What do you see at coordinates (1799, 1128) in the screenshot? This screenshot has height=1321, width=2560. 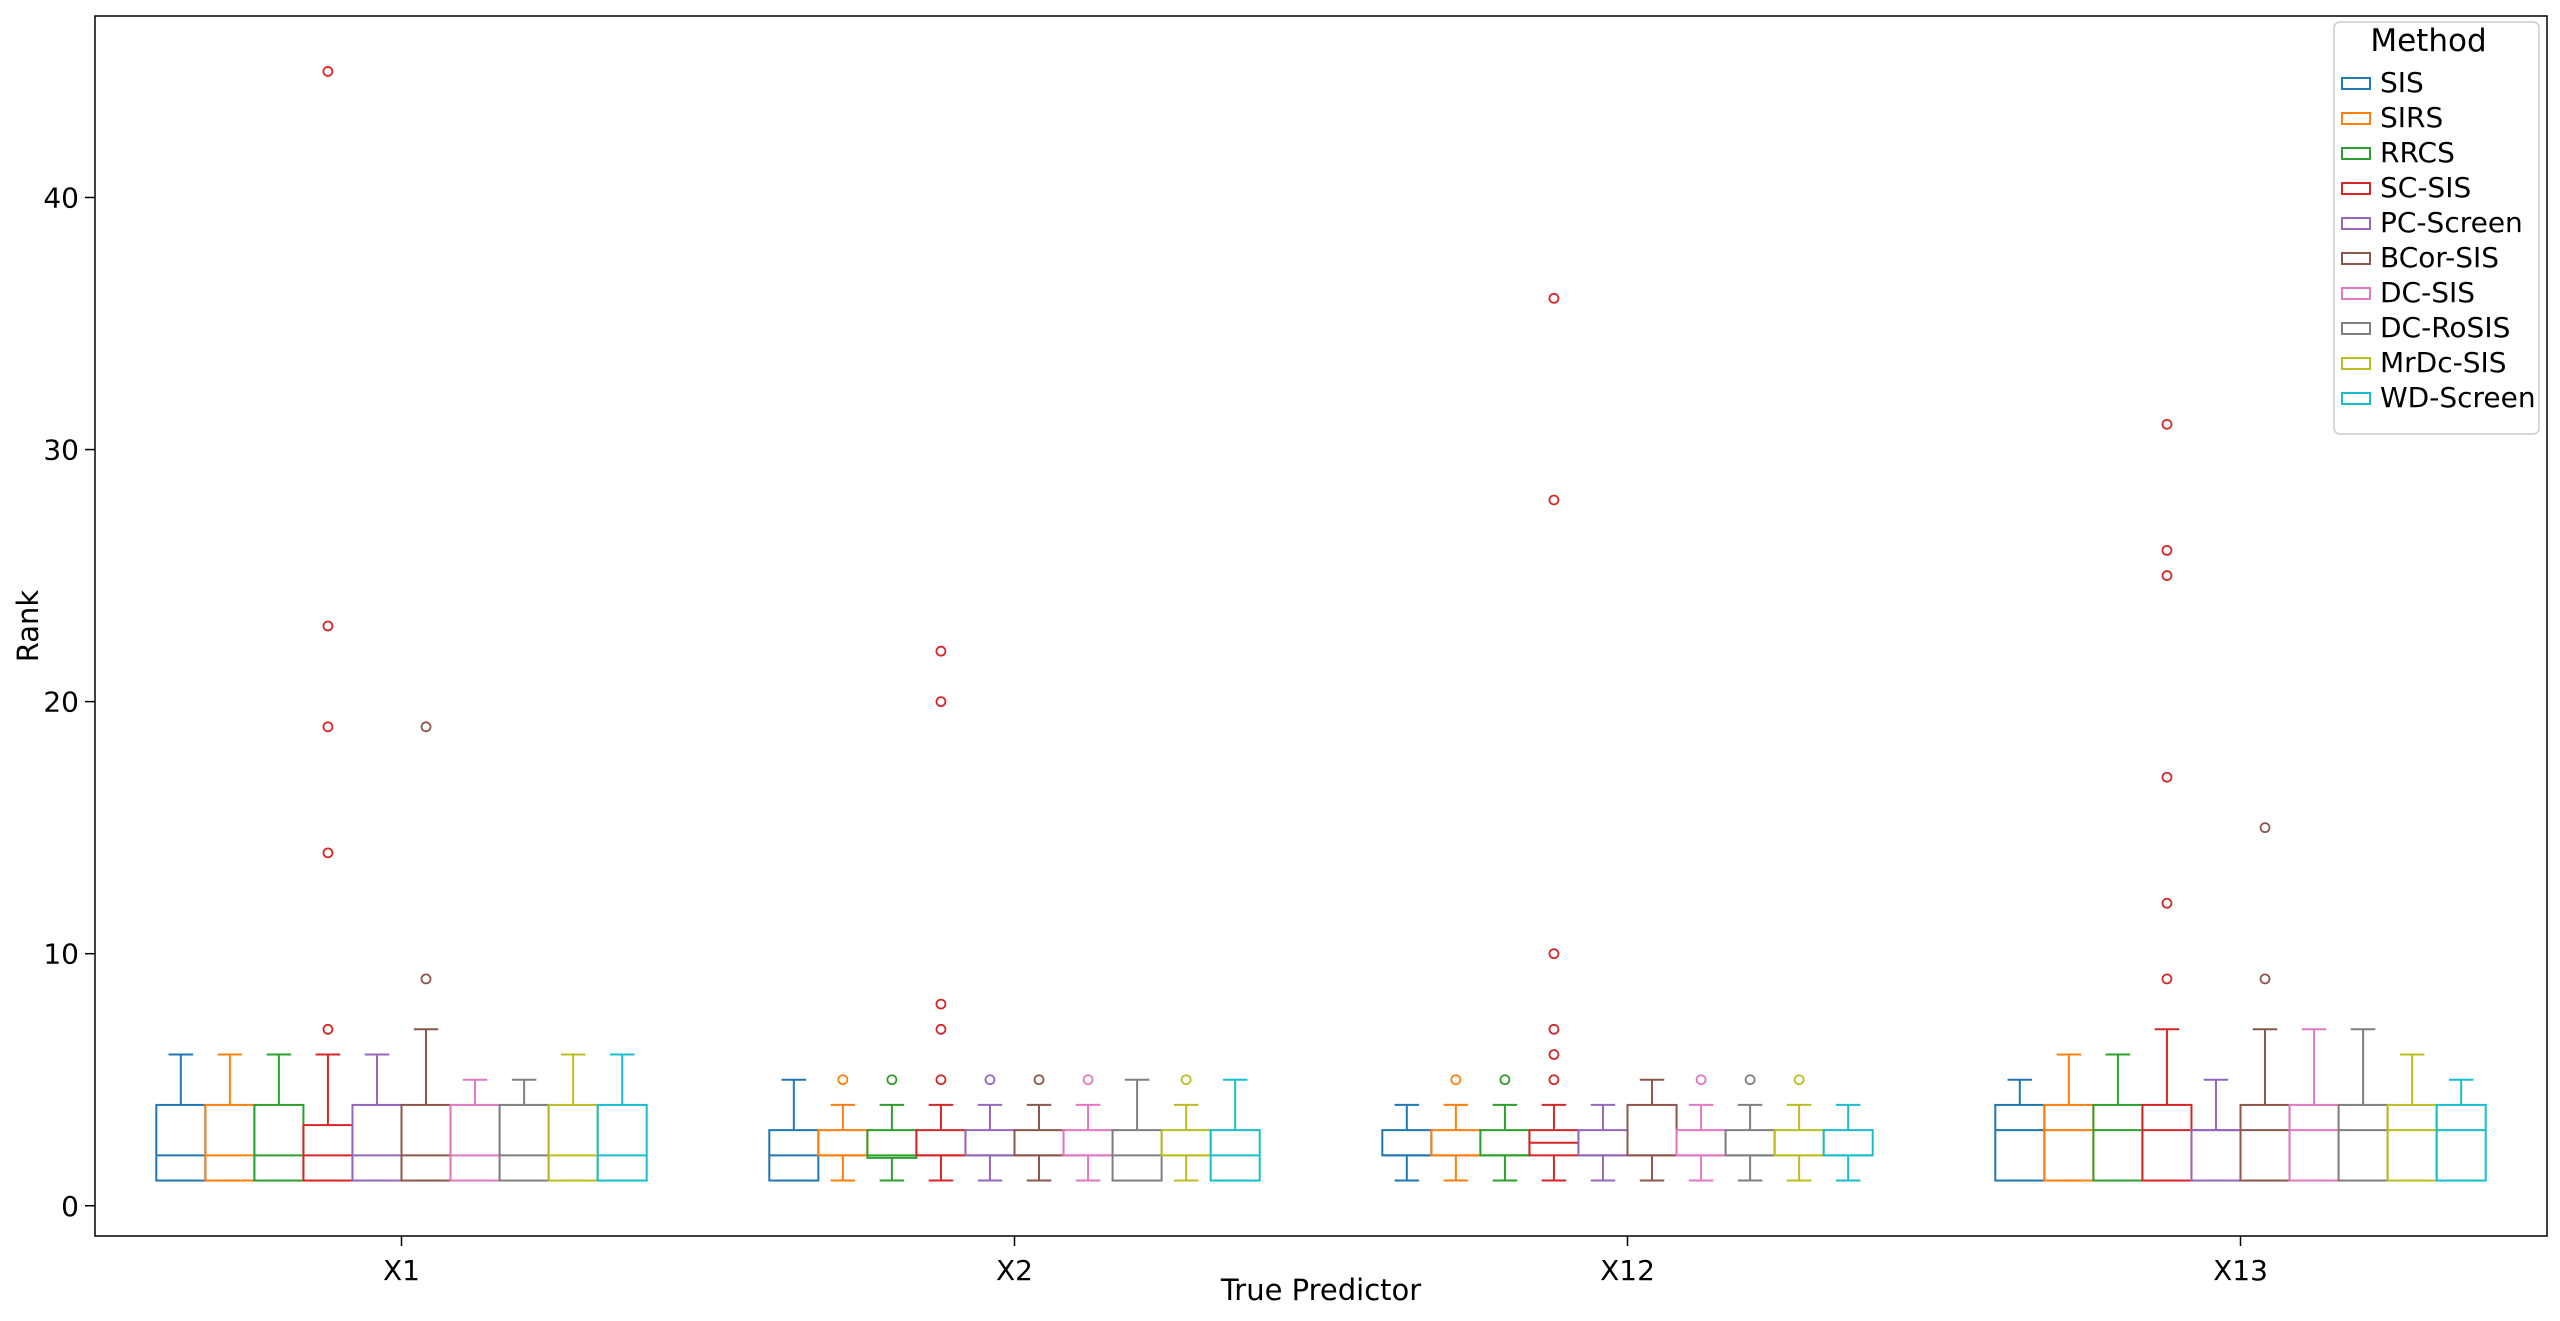 I see `box-mrdc-sis-x12` at bounding box center [1799, 1128].